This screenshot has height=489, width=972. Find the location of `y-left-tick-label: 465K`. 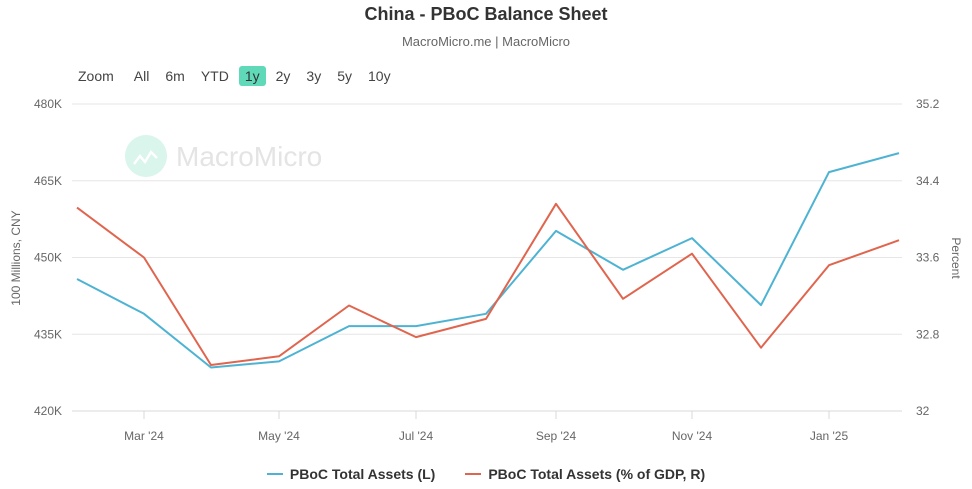

y-left-tick-label: 465K is located at coordinates (48, 181).